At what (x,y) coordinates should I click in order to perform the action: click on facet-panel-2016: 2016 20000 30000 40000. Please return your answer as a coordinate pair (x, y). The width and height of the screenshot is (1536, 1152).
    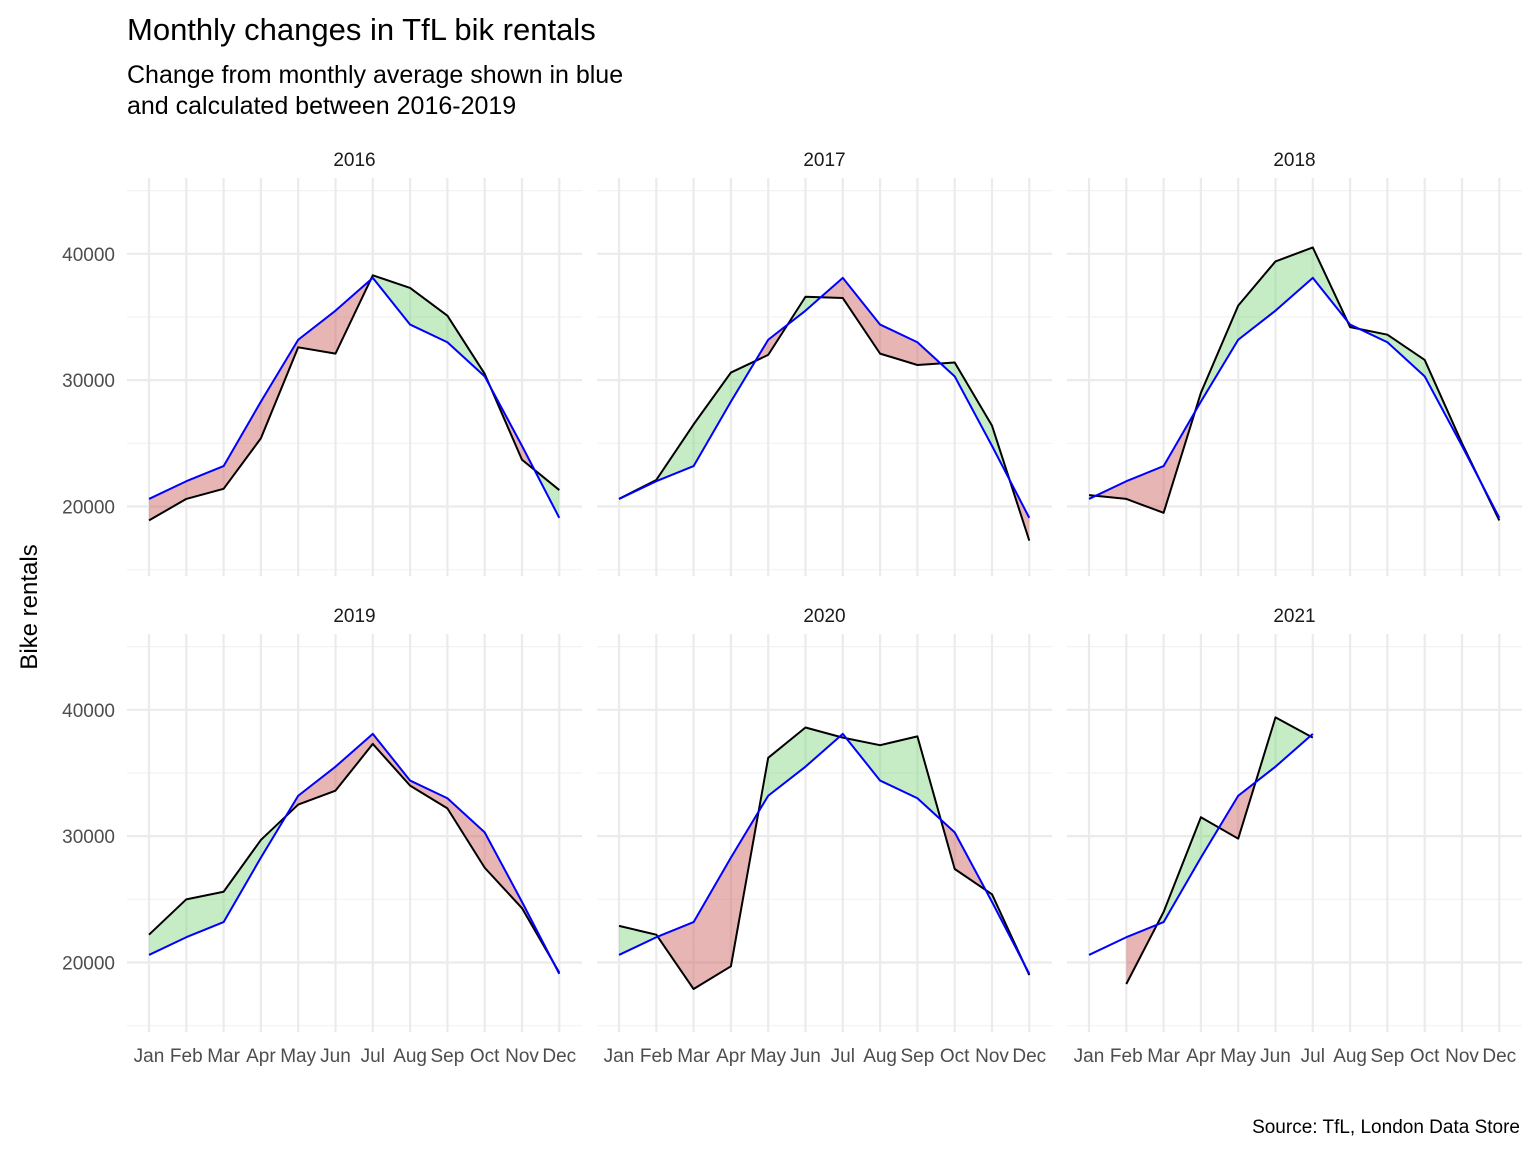
    Looking at the image, I should click on (322, 363).